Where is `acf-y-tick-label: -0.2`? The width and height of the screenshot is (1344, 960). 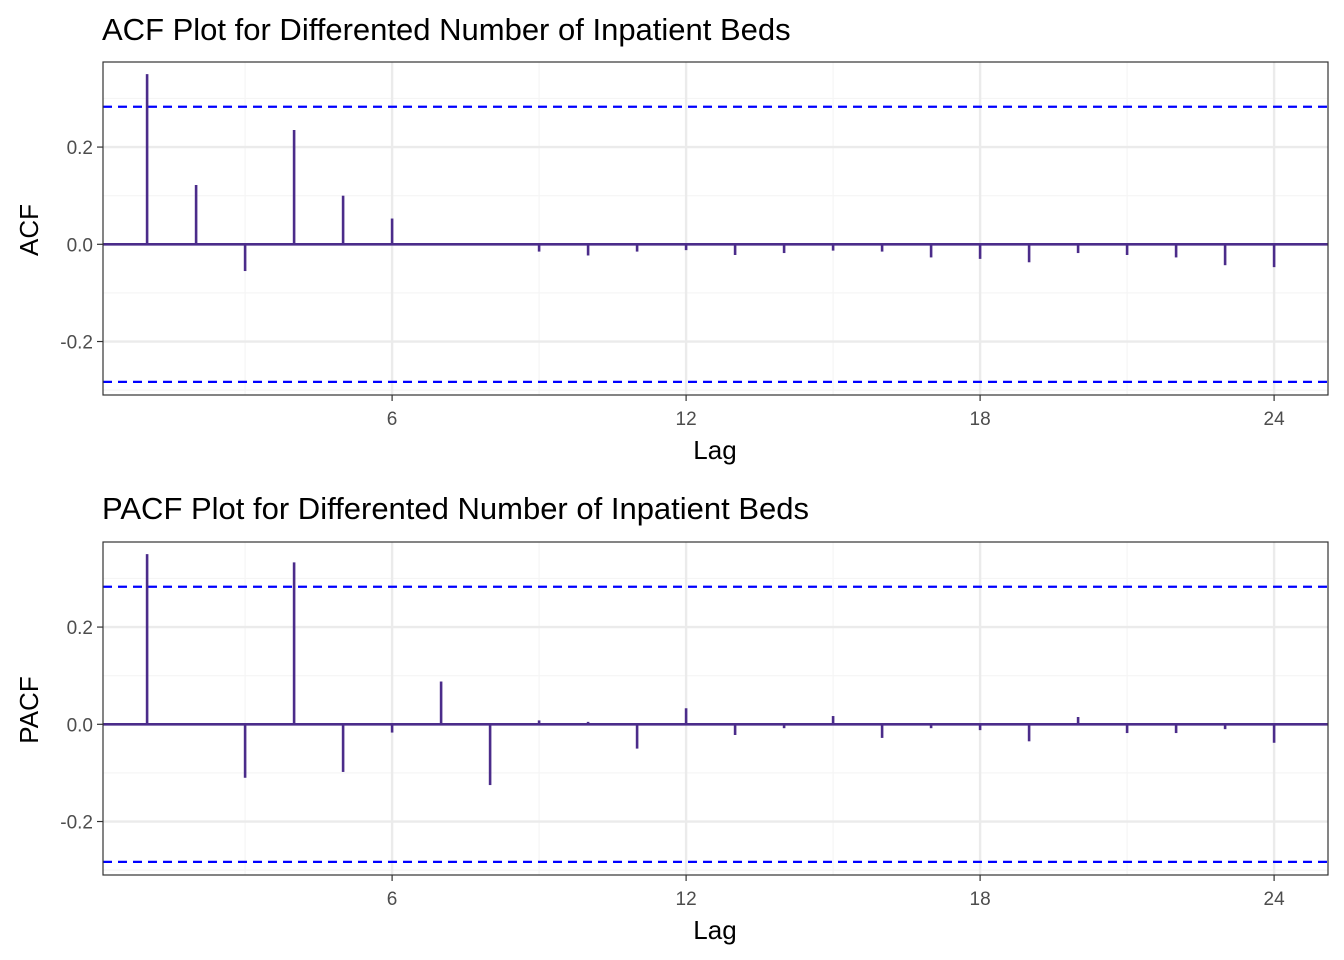
acf-y-tick-label: -0.2 is located at coordinates (76, 343).